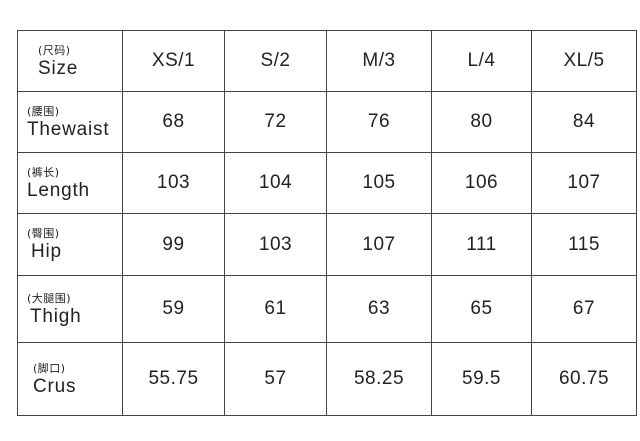 This screenshot has width=640, height=441. I want to click on value-cell: 57, so click(275, 379).